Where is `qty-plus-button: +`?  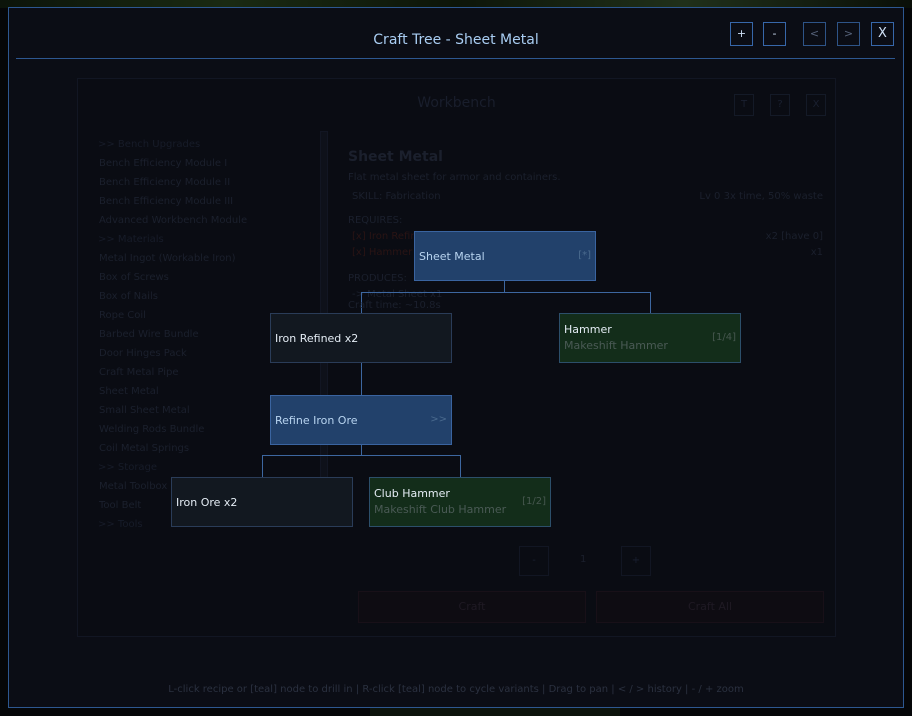 qty-plus-button: + is located at coordinates (636, 561).